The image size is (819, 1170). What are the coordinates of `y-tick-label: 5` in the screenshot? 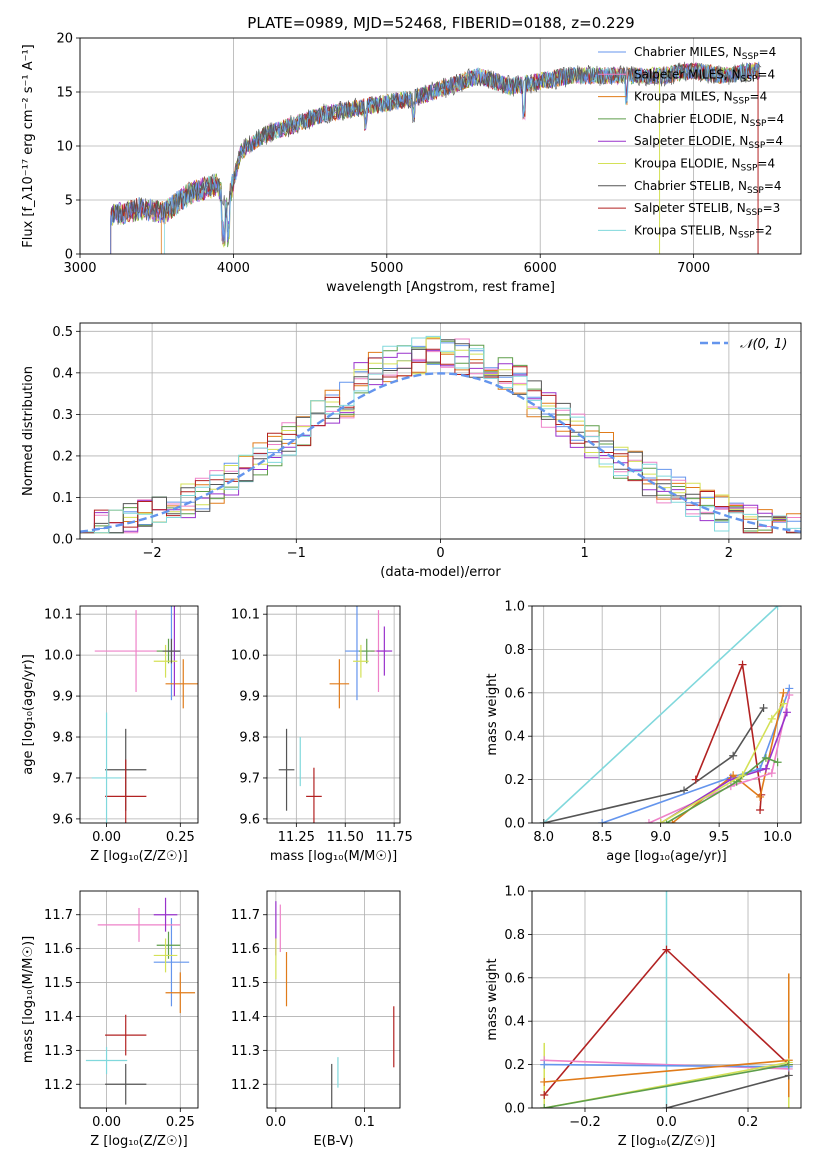 It's located at (69, 201).